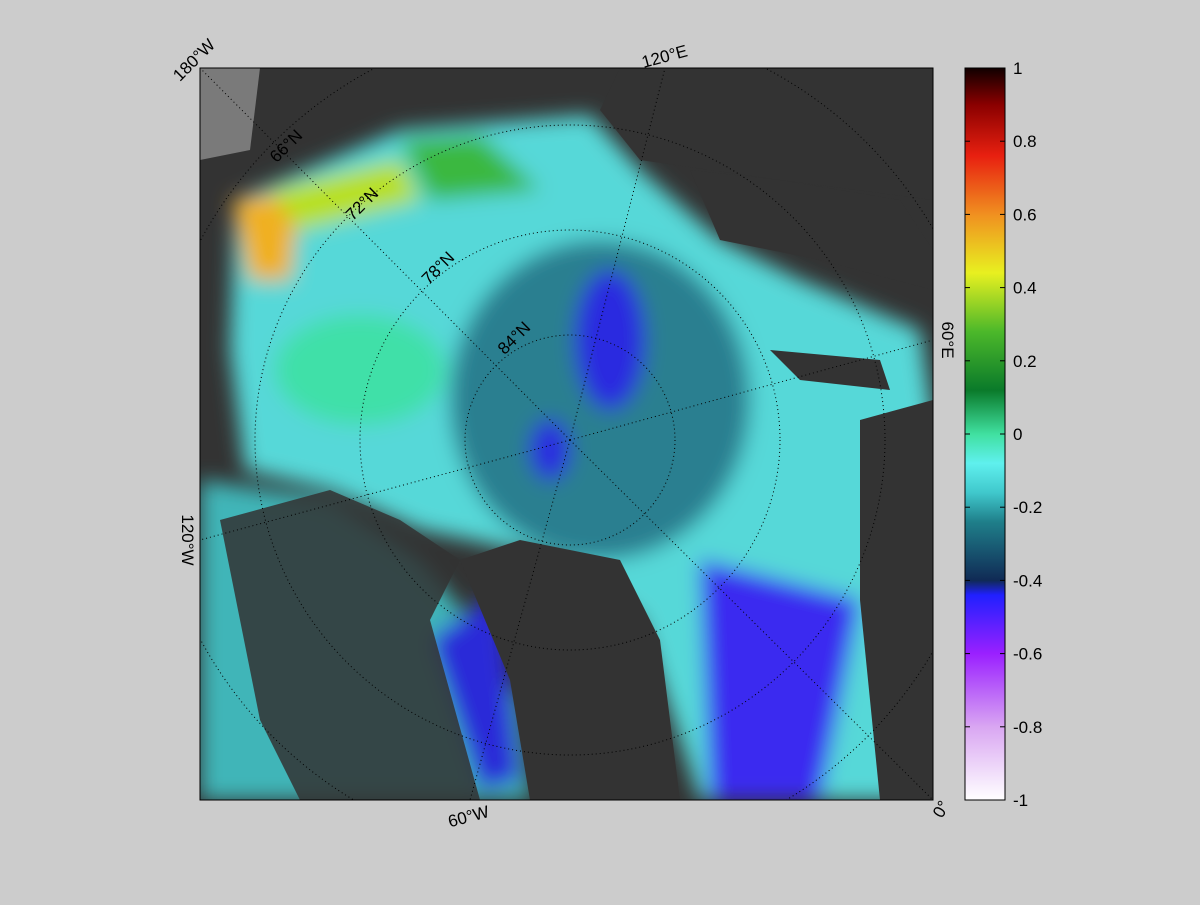 This screenshot has width=1200, height=905. What do you see at coordinates (1025, 288) in the screenshot?
I see `colorbar-tick-label: 0.4` at bounding box center [1025, 288].